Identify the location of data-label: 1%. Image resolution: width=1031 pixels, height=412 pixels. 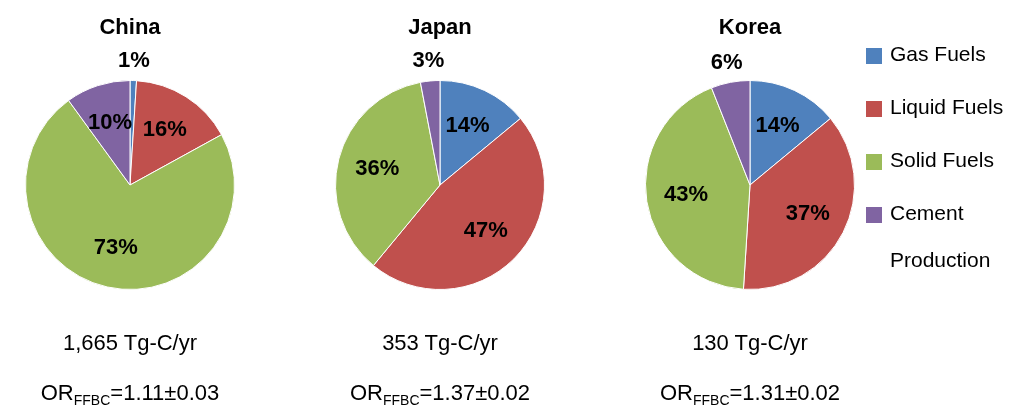
(134, 59).